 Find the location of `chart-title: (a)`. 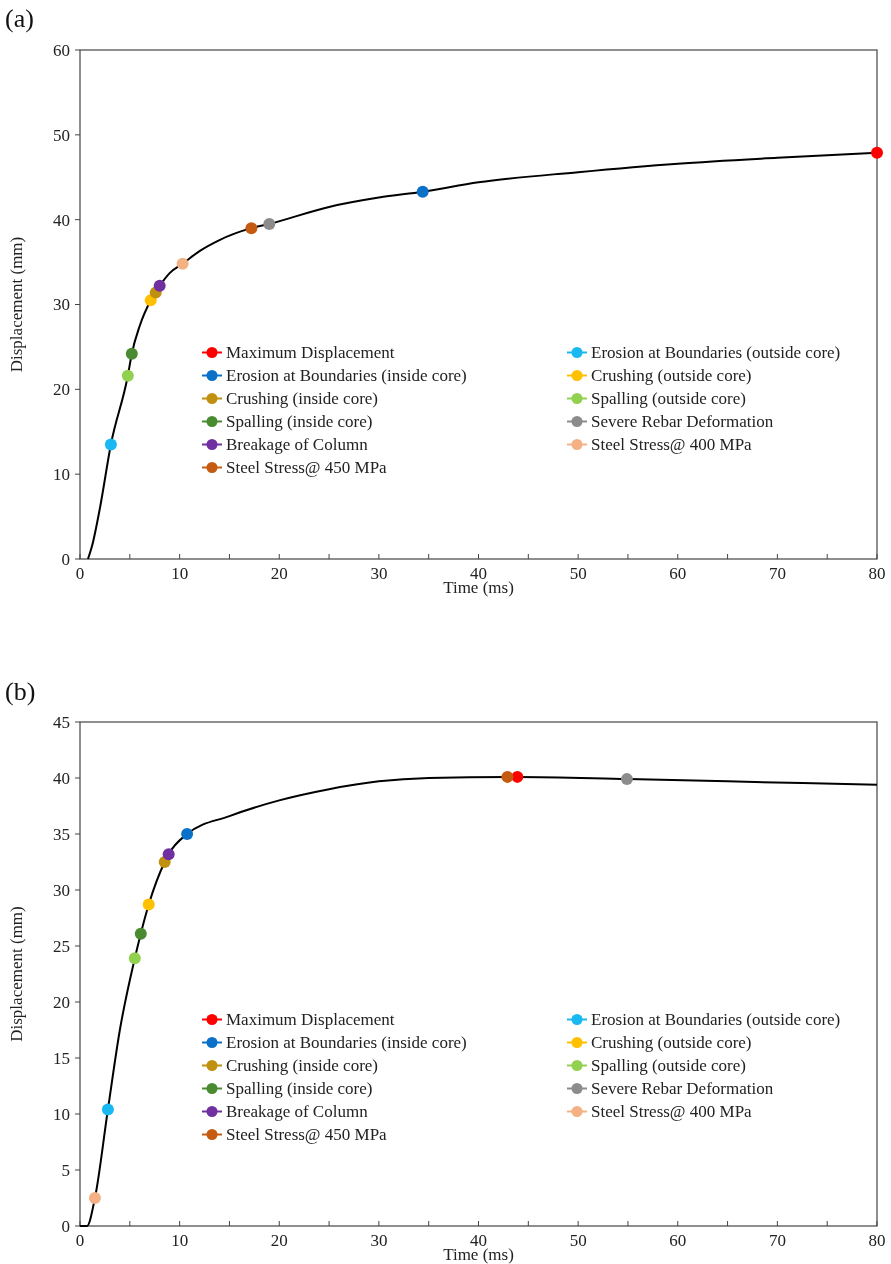

chart-title: (a) is located at coordinates (19, 18).